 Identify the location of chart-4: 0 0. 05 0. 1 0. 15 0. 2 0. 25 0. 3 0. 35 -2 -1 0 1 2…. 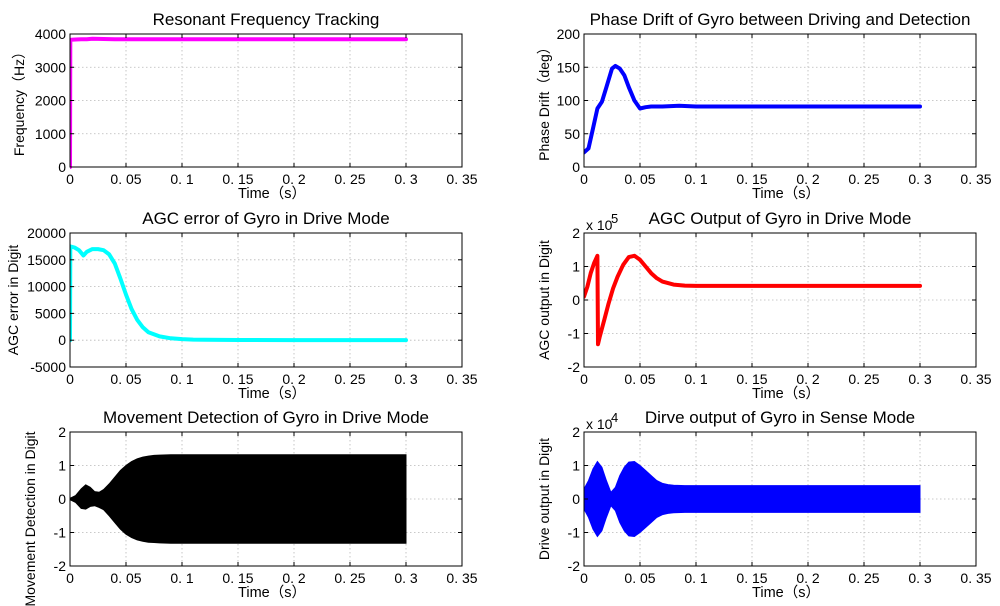
(764, 305).